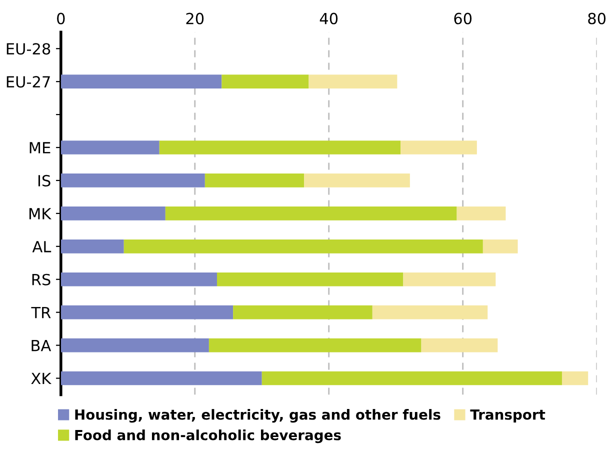 The width and height of the screenshot is (609, 459). What do you see at coordinates (41, 378) in the screenshot?
I see `y-tick-label: XK` at bounding box center [41, 378].